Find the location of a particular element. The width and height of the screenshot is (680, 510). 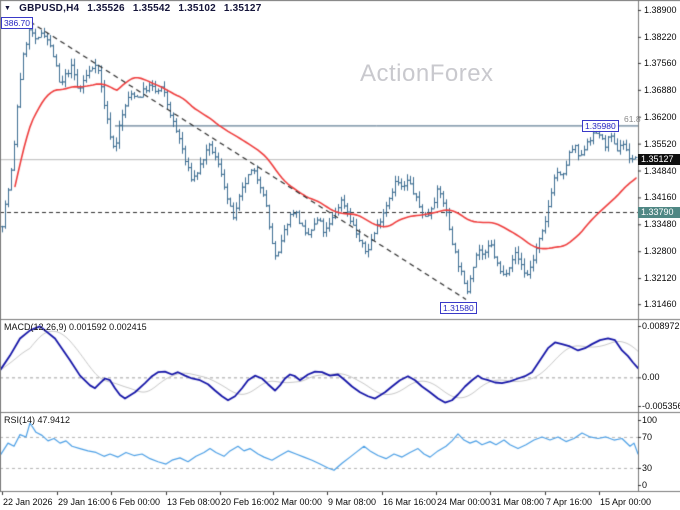

price-tick-label: 1.31460 is located at coordinates (660, 304).